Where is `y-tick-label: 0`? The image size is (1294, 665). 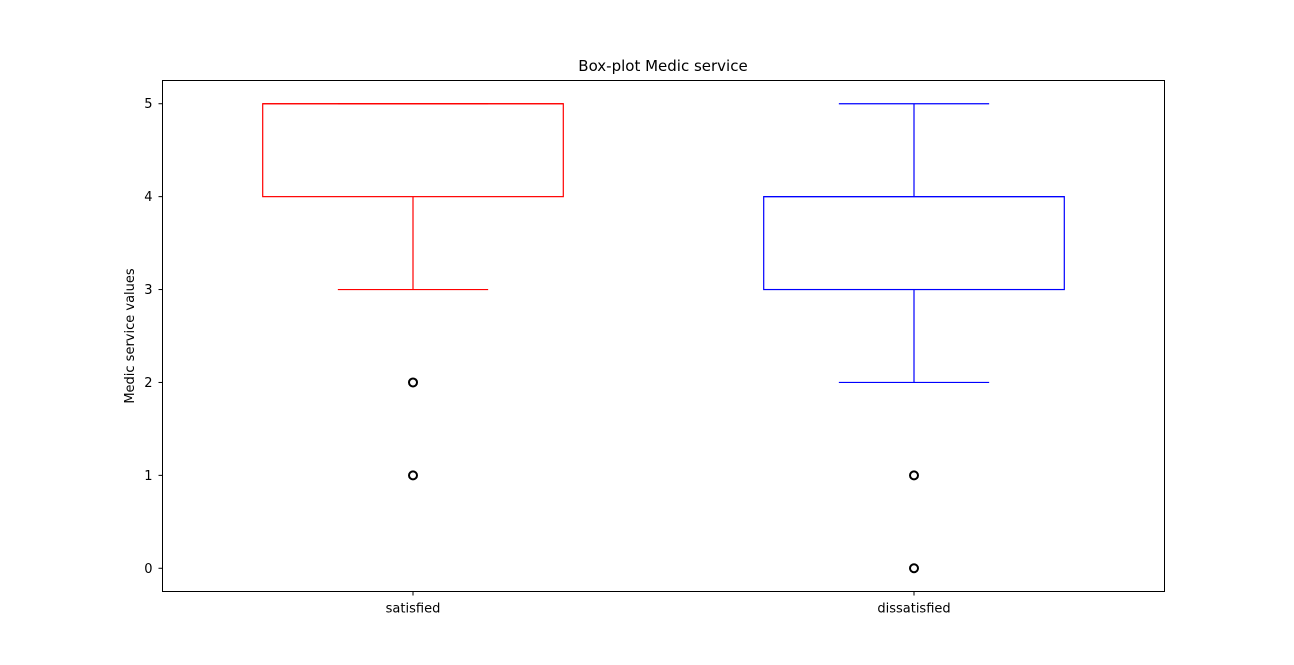
y-tick-label: 0 is located at coordinates (148, 569).